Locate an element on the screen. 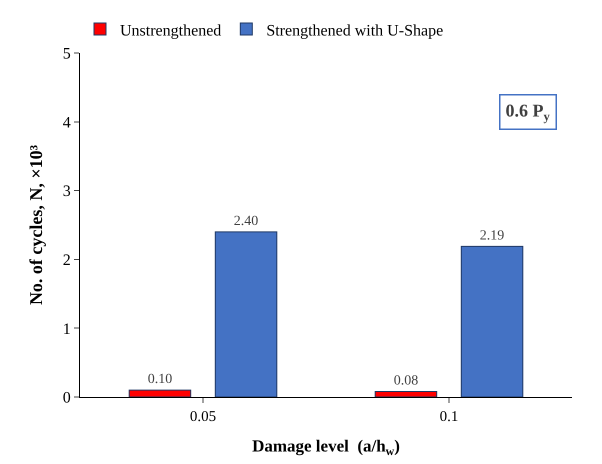 This screenshot has height=464, width=602. data-label: 2.40 is located at coordinates (246, 221).